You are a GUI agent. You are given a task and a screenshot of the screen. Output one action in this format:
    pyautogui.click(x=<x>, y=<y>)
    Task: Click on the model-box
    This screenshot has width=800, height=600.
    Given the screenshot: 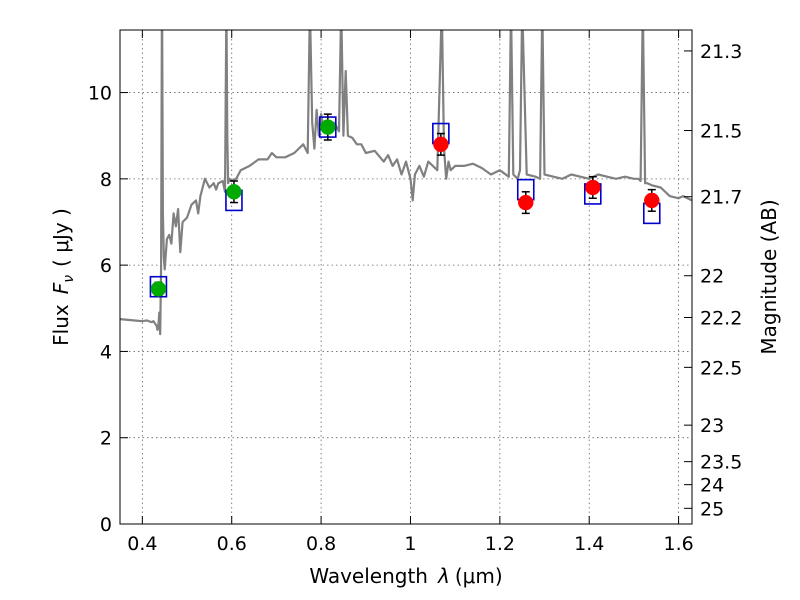 What is the action you would take?
    pyautogui.click(x=158, y=286)
    